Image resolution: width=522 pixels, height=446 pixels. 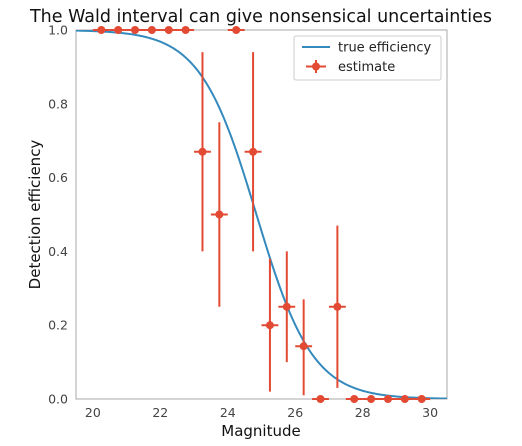 What do you see at coordinates (366, 67) in the screenshot?
I see `legend-label-estimate: estimate` at bounding box center [366, 67].